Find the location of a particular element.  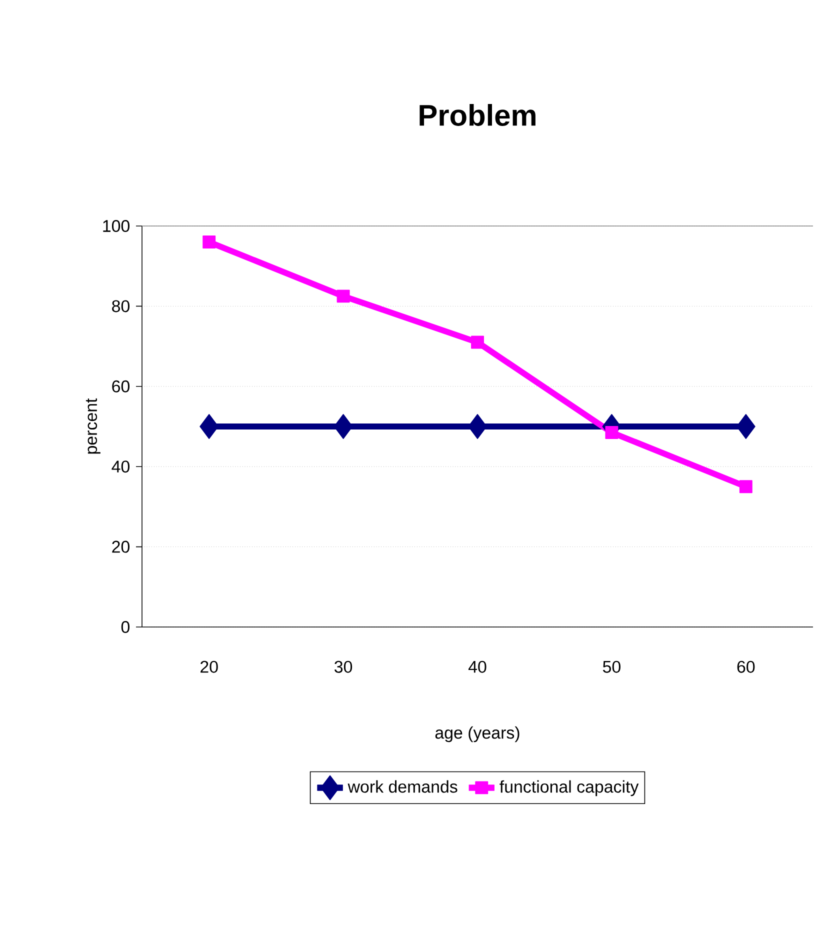

y-tick-label: 0 is located at coordinates (125, 627).